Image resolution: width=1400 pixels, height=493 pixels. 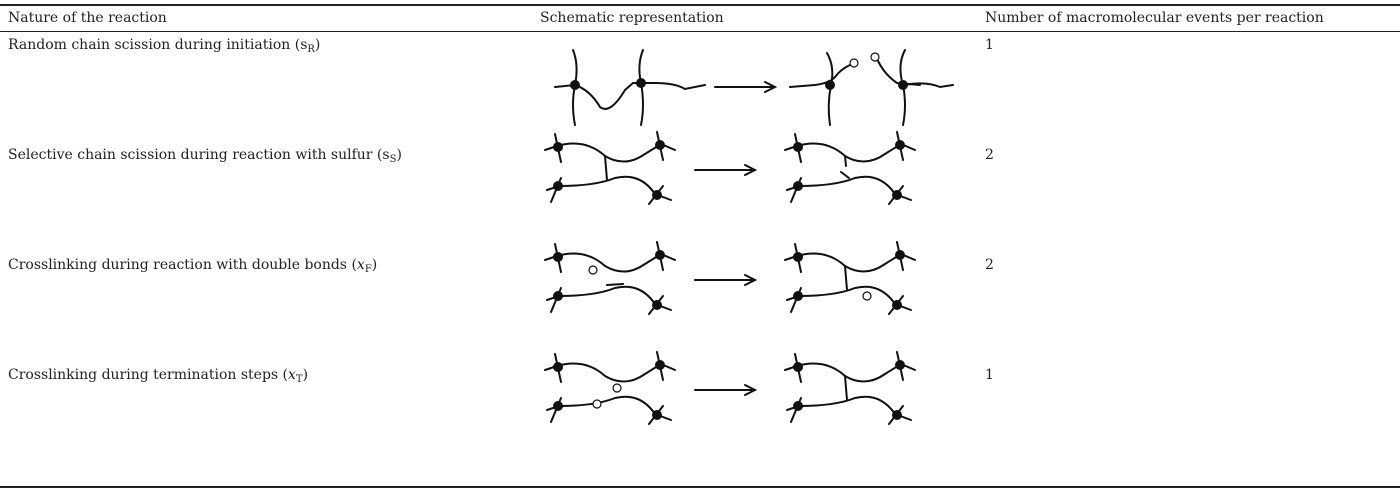 I want to click on header-cell: Schematic representation, so click(x=632, y=18).